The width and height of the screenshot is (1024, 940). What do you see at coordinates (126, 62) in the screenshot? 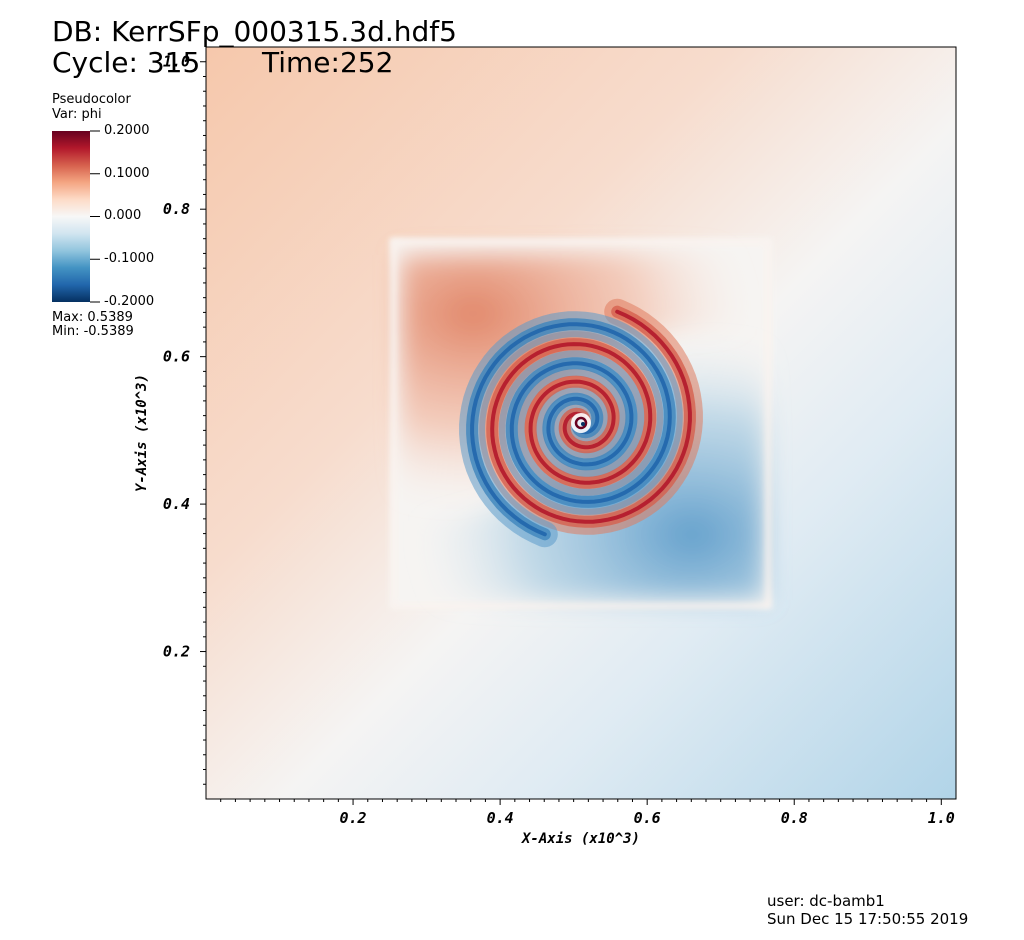
I see `cycle-label: Cycle: 315` at bounding box center [126, 62].